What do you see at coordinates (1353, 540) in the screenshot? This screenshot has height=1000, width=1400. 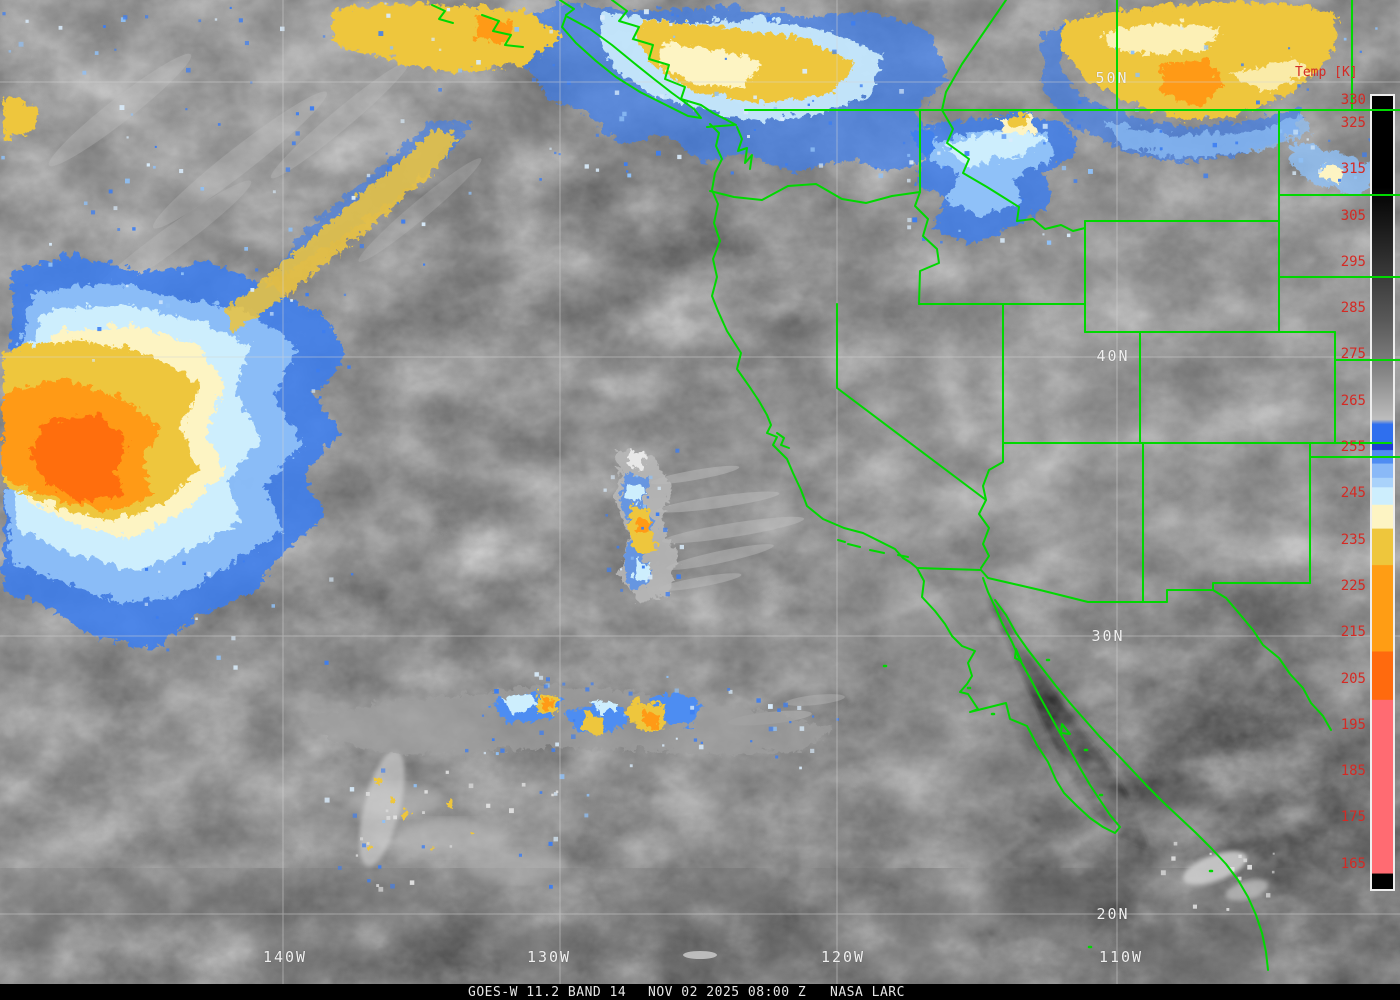 I see `colorbar-tick: 235` at bounding box center [1353, 540].